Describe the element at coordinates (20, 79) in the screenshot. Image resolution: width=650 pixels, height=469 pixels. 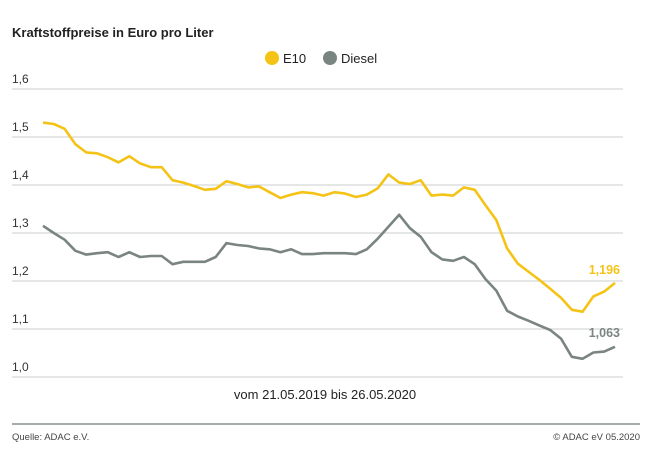
I see `y-tick-label: 1,6` at that location.